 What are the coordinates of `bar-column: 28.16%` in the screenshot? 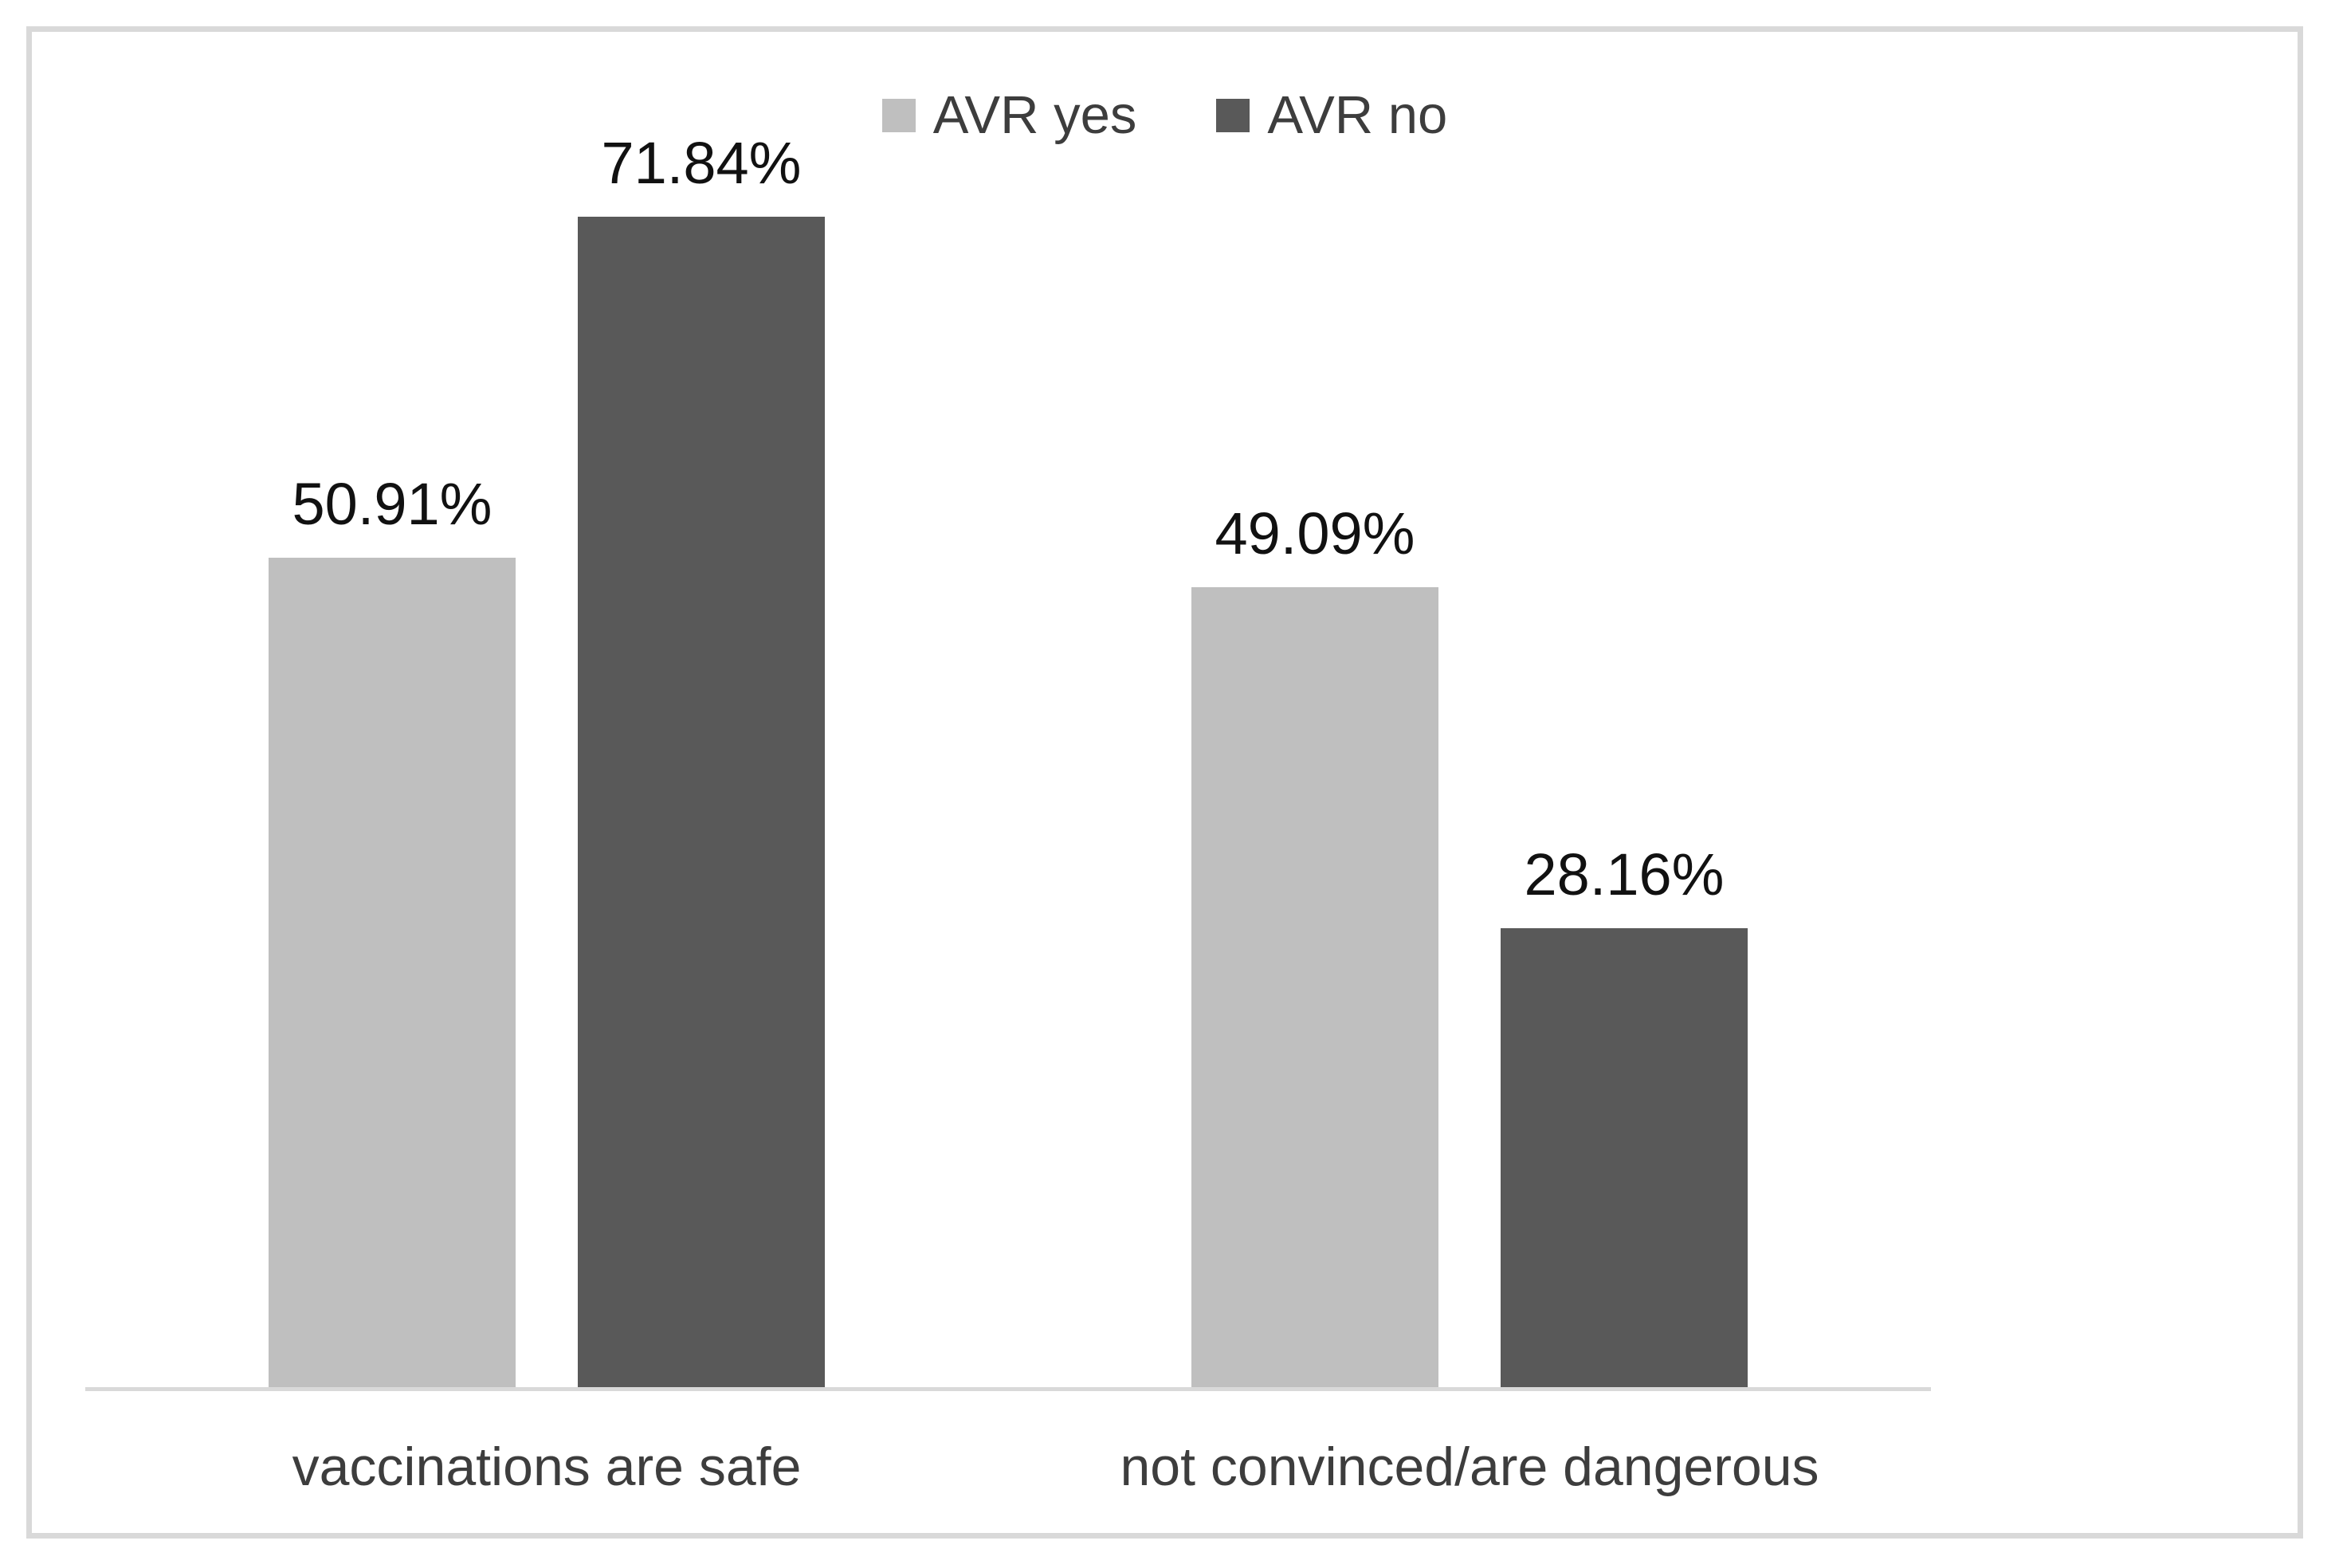 It's located at (1624, 1116).